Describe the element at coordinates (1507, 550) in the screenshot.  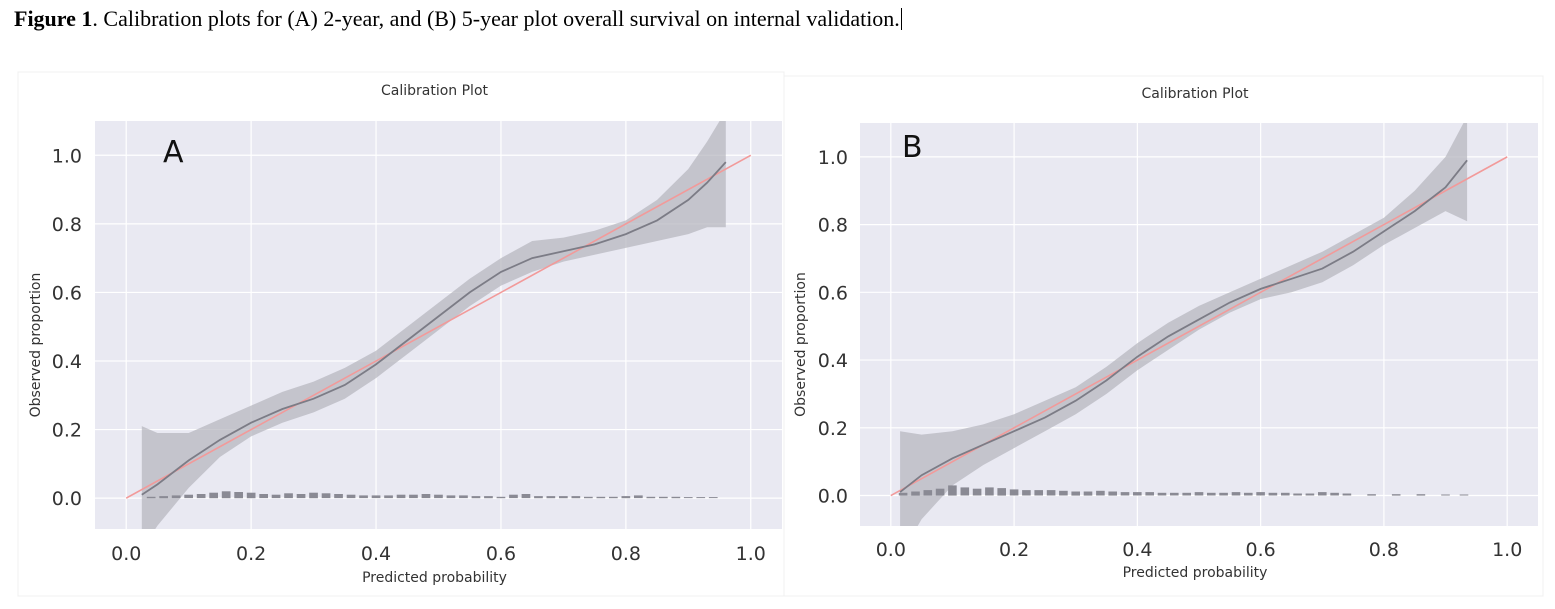
I see `x-tick-label: 1.0` at that location.